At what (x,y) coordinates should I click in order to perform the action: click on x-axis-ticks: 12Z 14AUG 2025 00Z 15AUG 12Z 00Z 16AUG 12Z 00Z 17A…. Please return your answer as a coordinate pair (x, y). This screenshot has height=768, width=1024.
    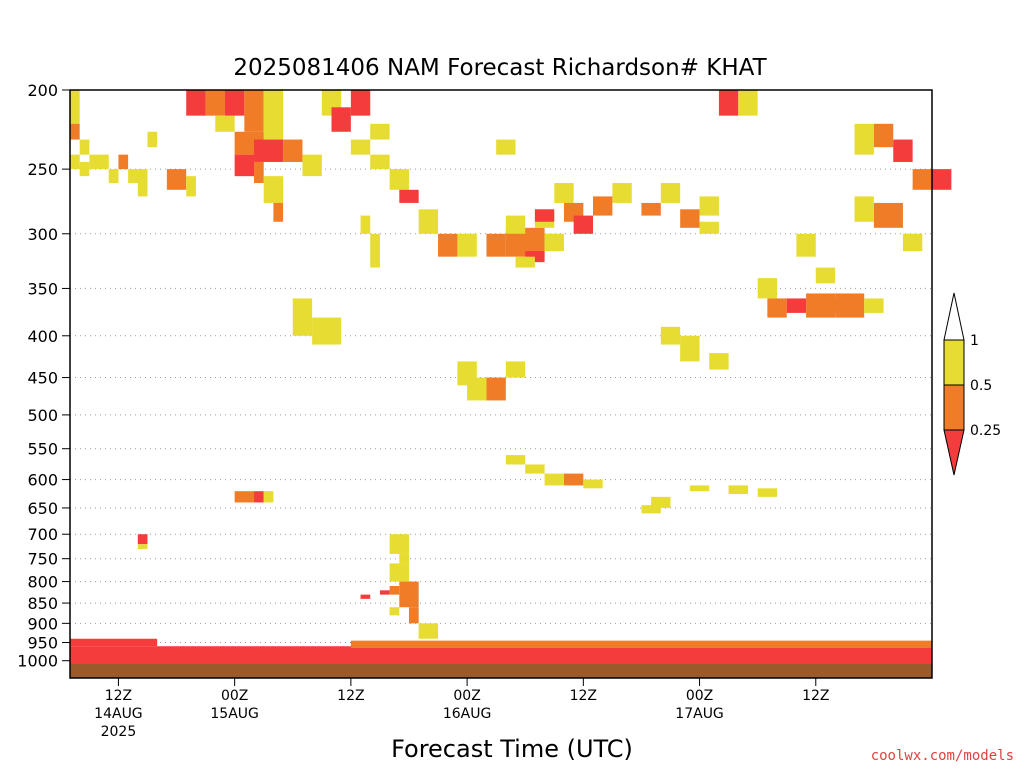
    Looking at the image, I should click on (461, 709).